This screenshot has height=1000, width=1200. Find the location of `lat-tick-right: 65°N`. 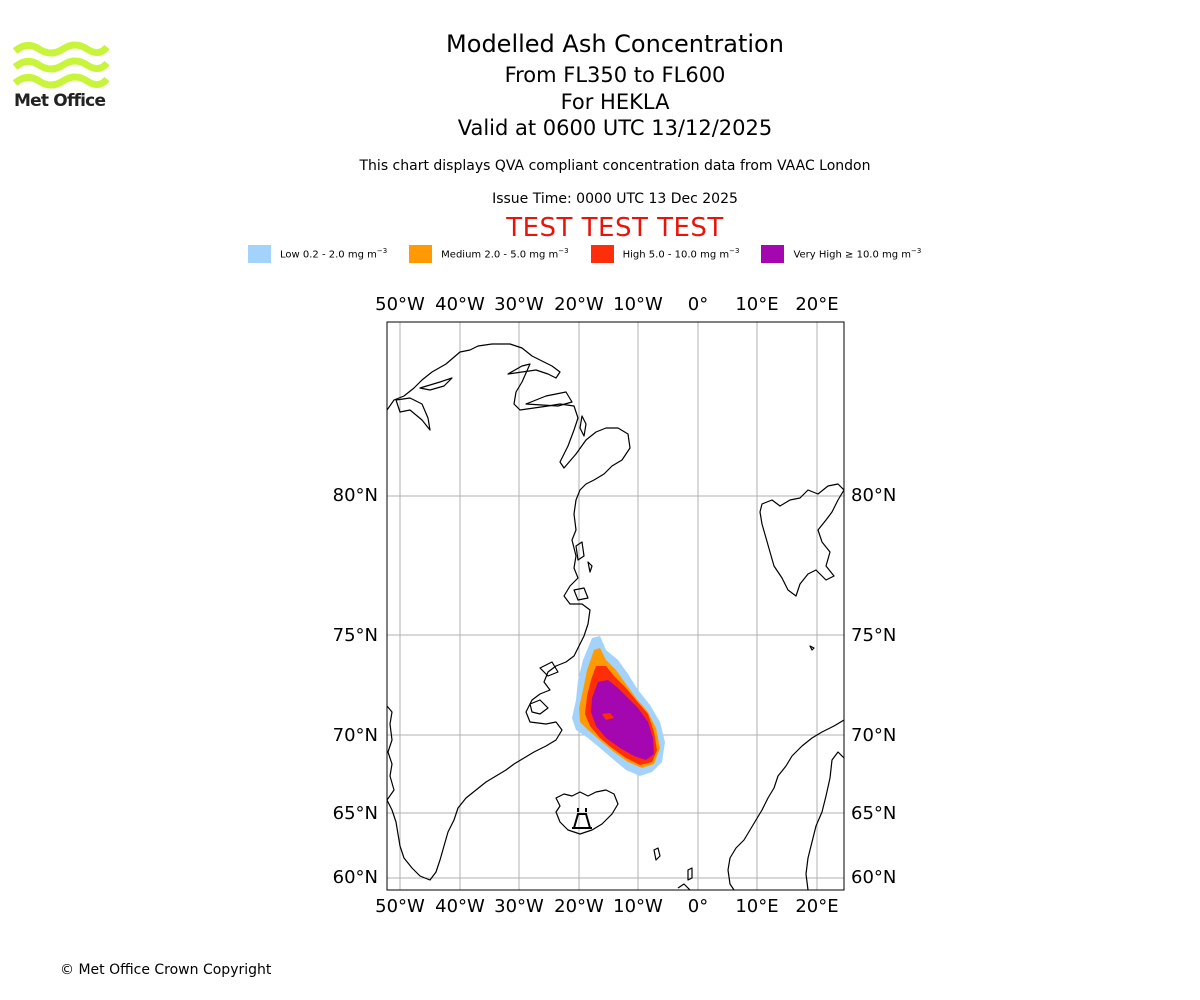

lat-tick-right: 65°N is located at coordinates (873, 813).